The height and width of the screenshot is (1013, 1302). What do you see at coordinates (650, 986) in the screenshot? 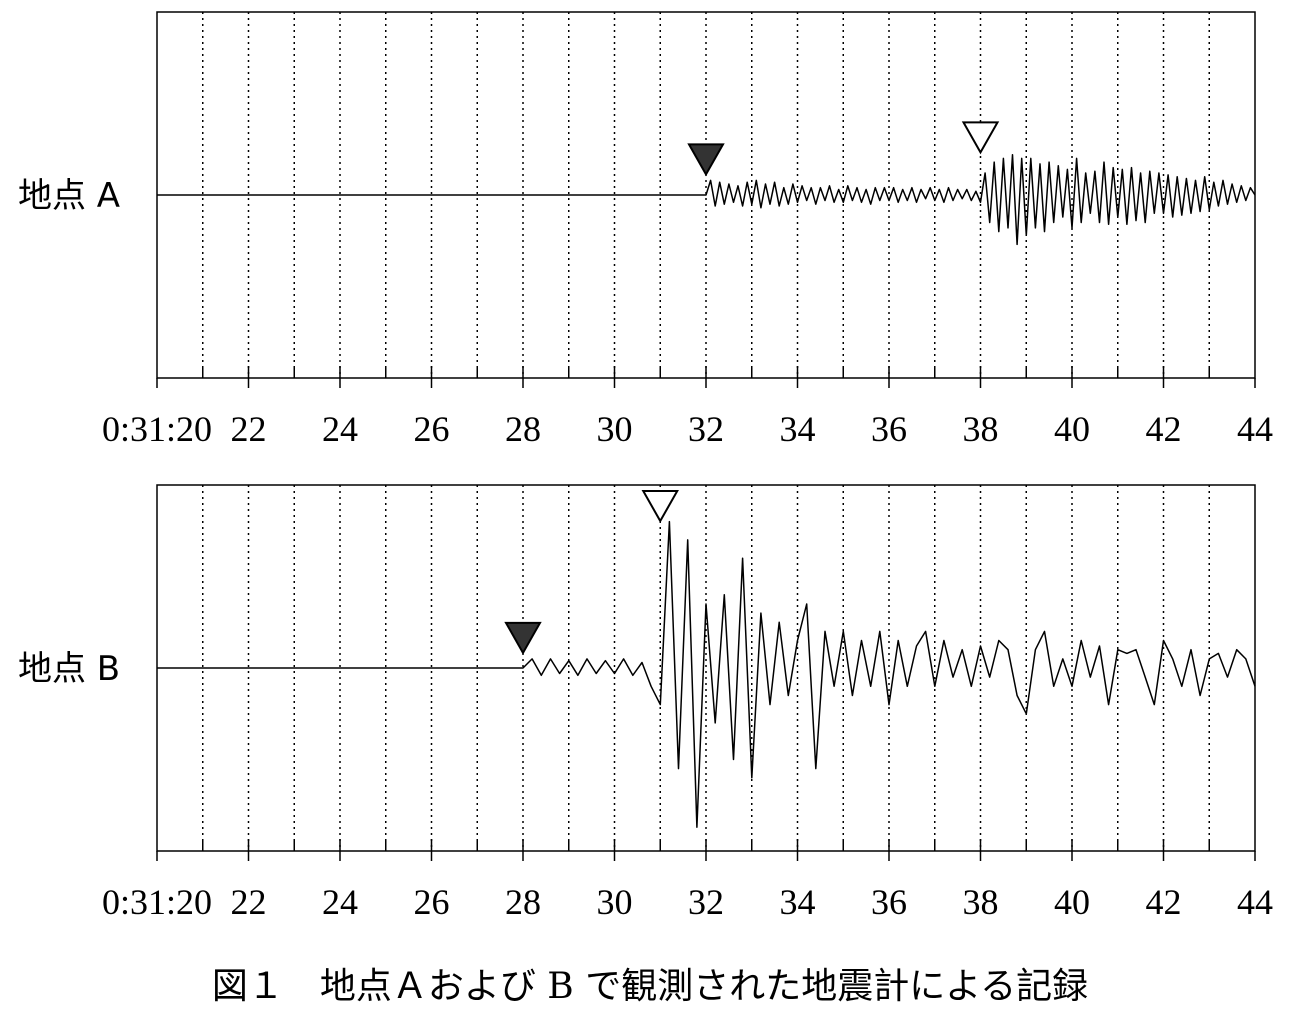
I see `caption: 図１ 地点Ａおよび B で観測された地震計による記録` at bounding box center [650, 986].